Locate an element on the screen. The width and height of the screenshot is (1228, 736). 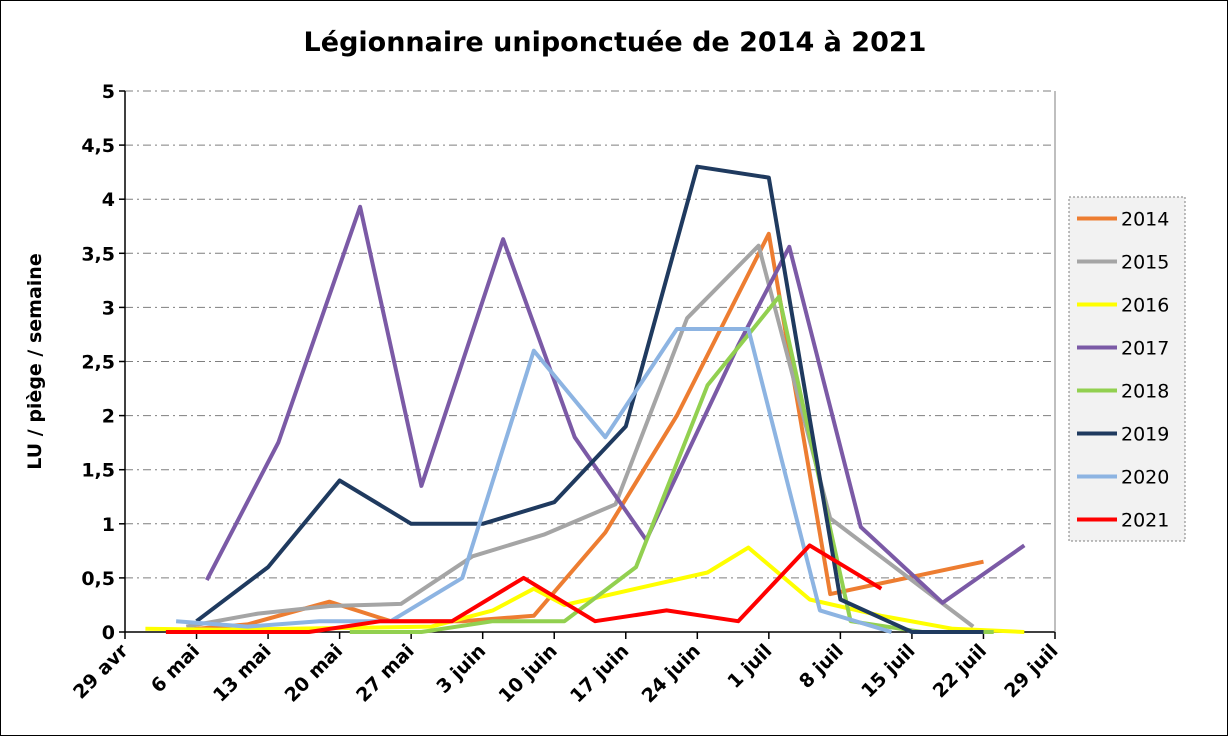
x-tick-label: 27 mai is located at coordinates (385, 673).